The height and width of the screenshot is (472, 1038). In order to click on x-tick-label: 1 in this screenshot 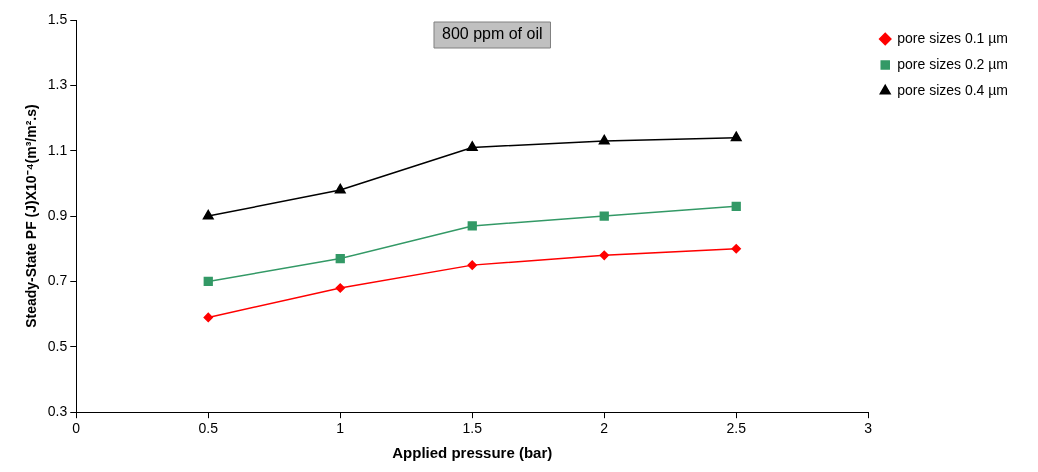, I will do `click(340, 428)`.